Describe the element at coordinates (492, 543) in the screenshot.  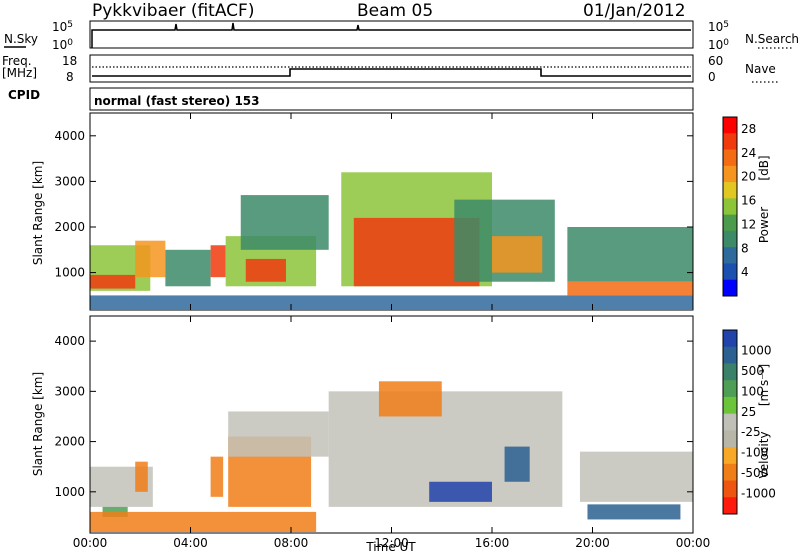
I see `xtick-label-4: 16:00` at that location.